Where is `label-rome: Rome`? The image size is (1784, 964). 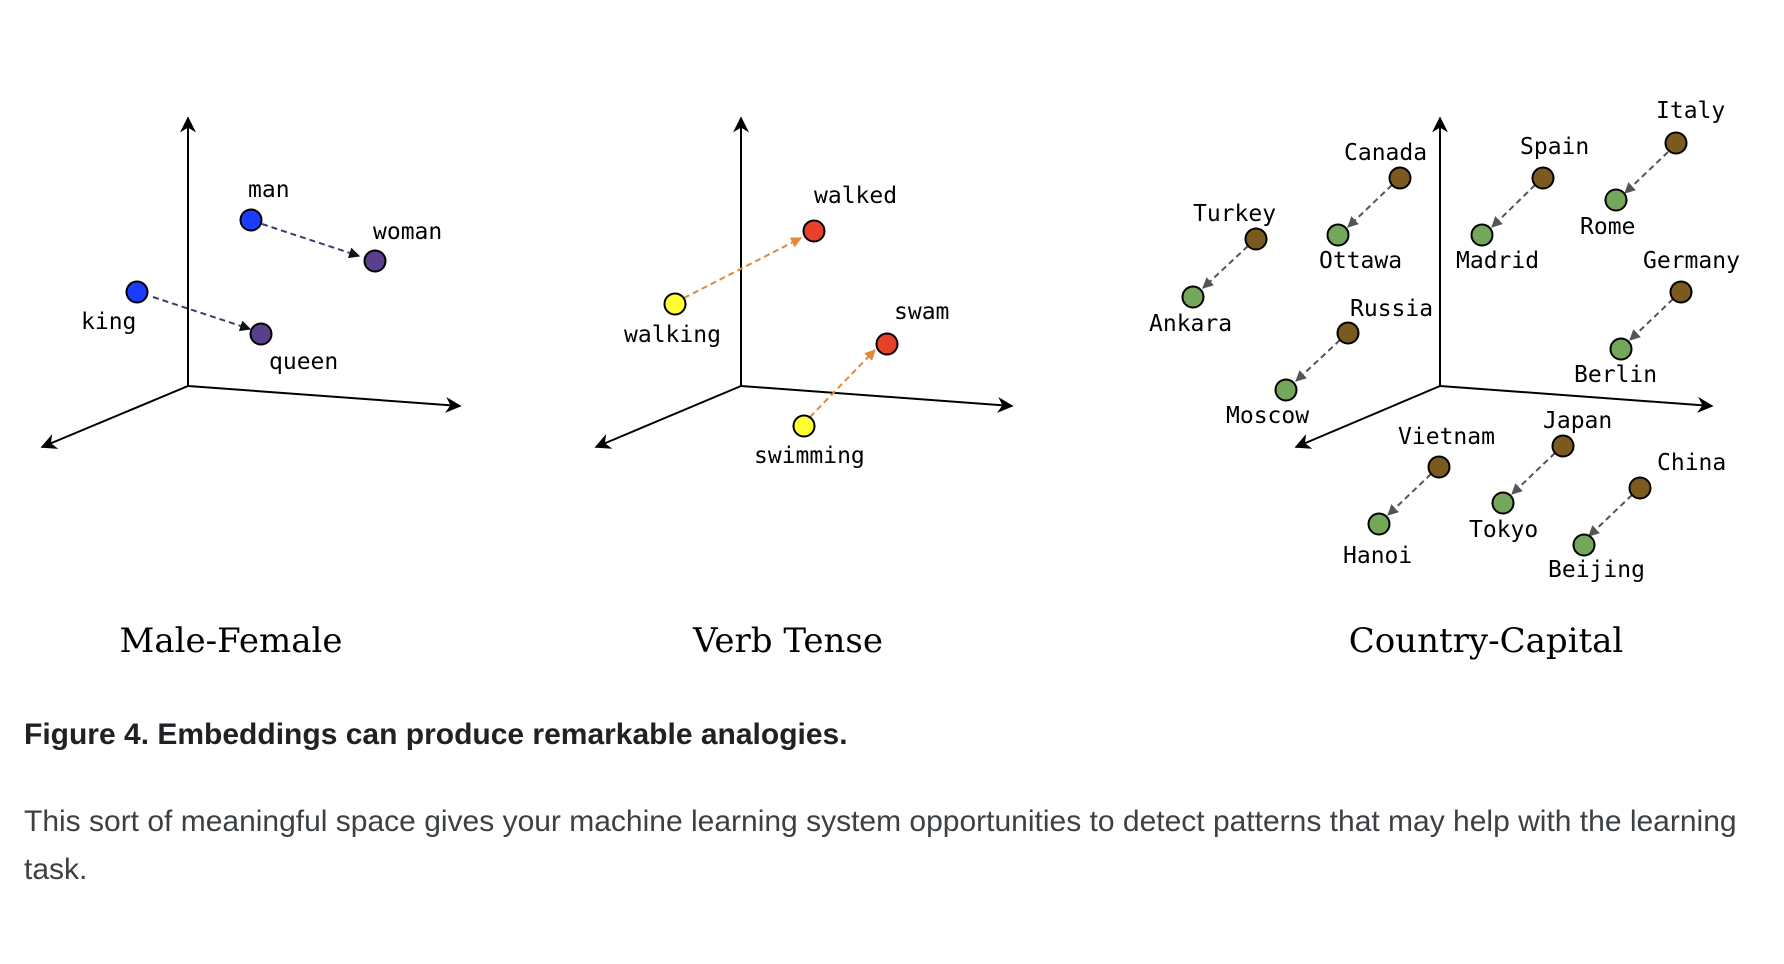 label-rome: Rome is located at coordinates (1607, 227).